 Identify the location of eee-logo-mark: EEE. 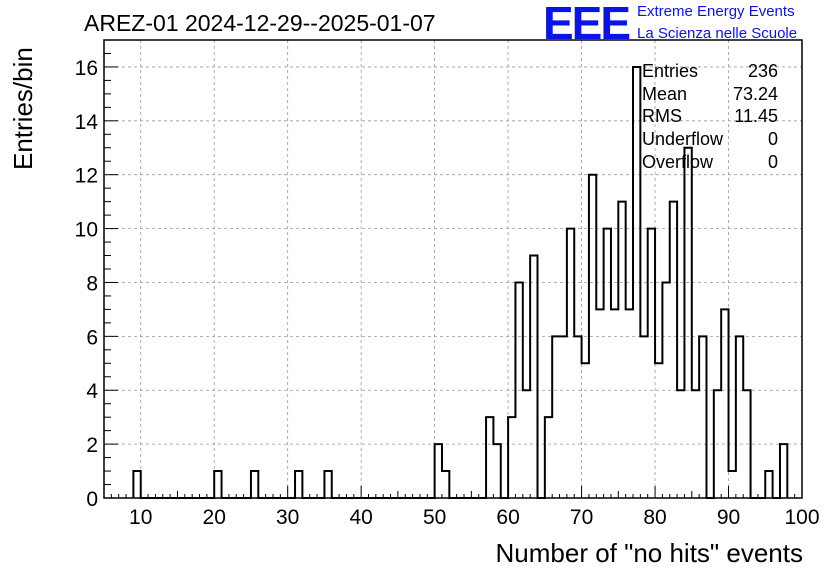
(587, 24).